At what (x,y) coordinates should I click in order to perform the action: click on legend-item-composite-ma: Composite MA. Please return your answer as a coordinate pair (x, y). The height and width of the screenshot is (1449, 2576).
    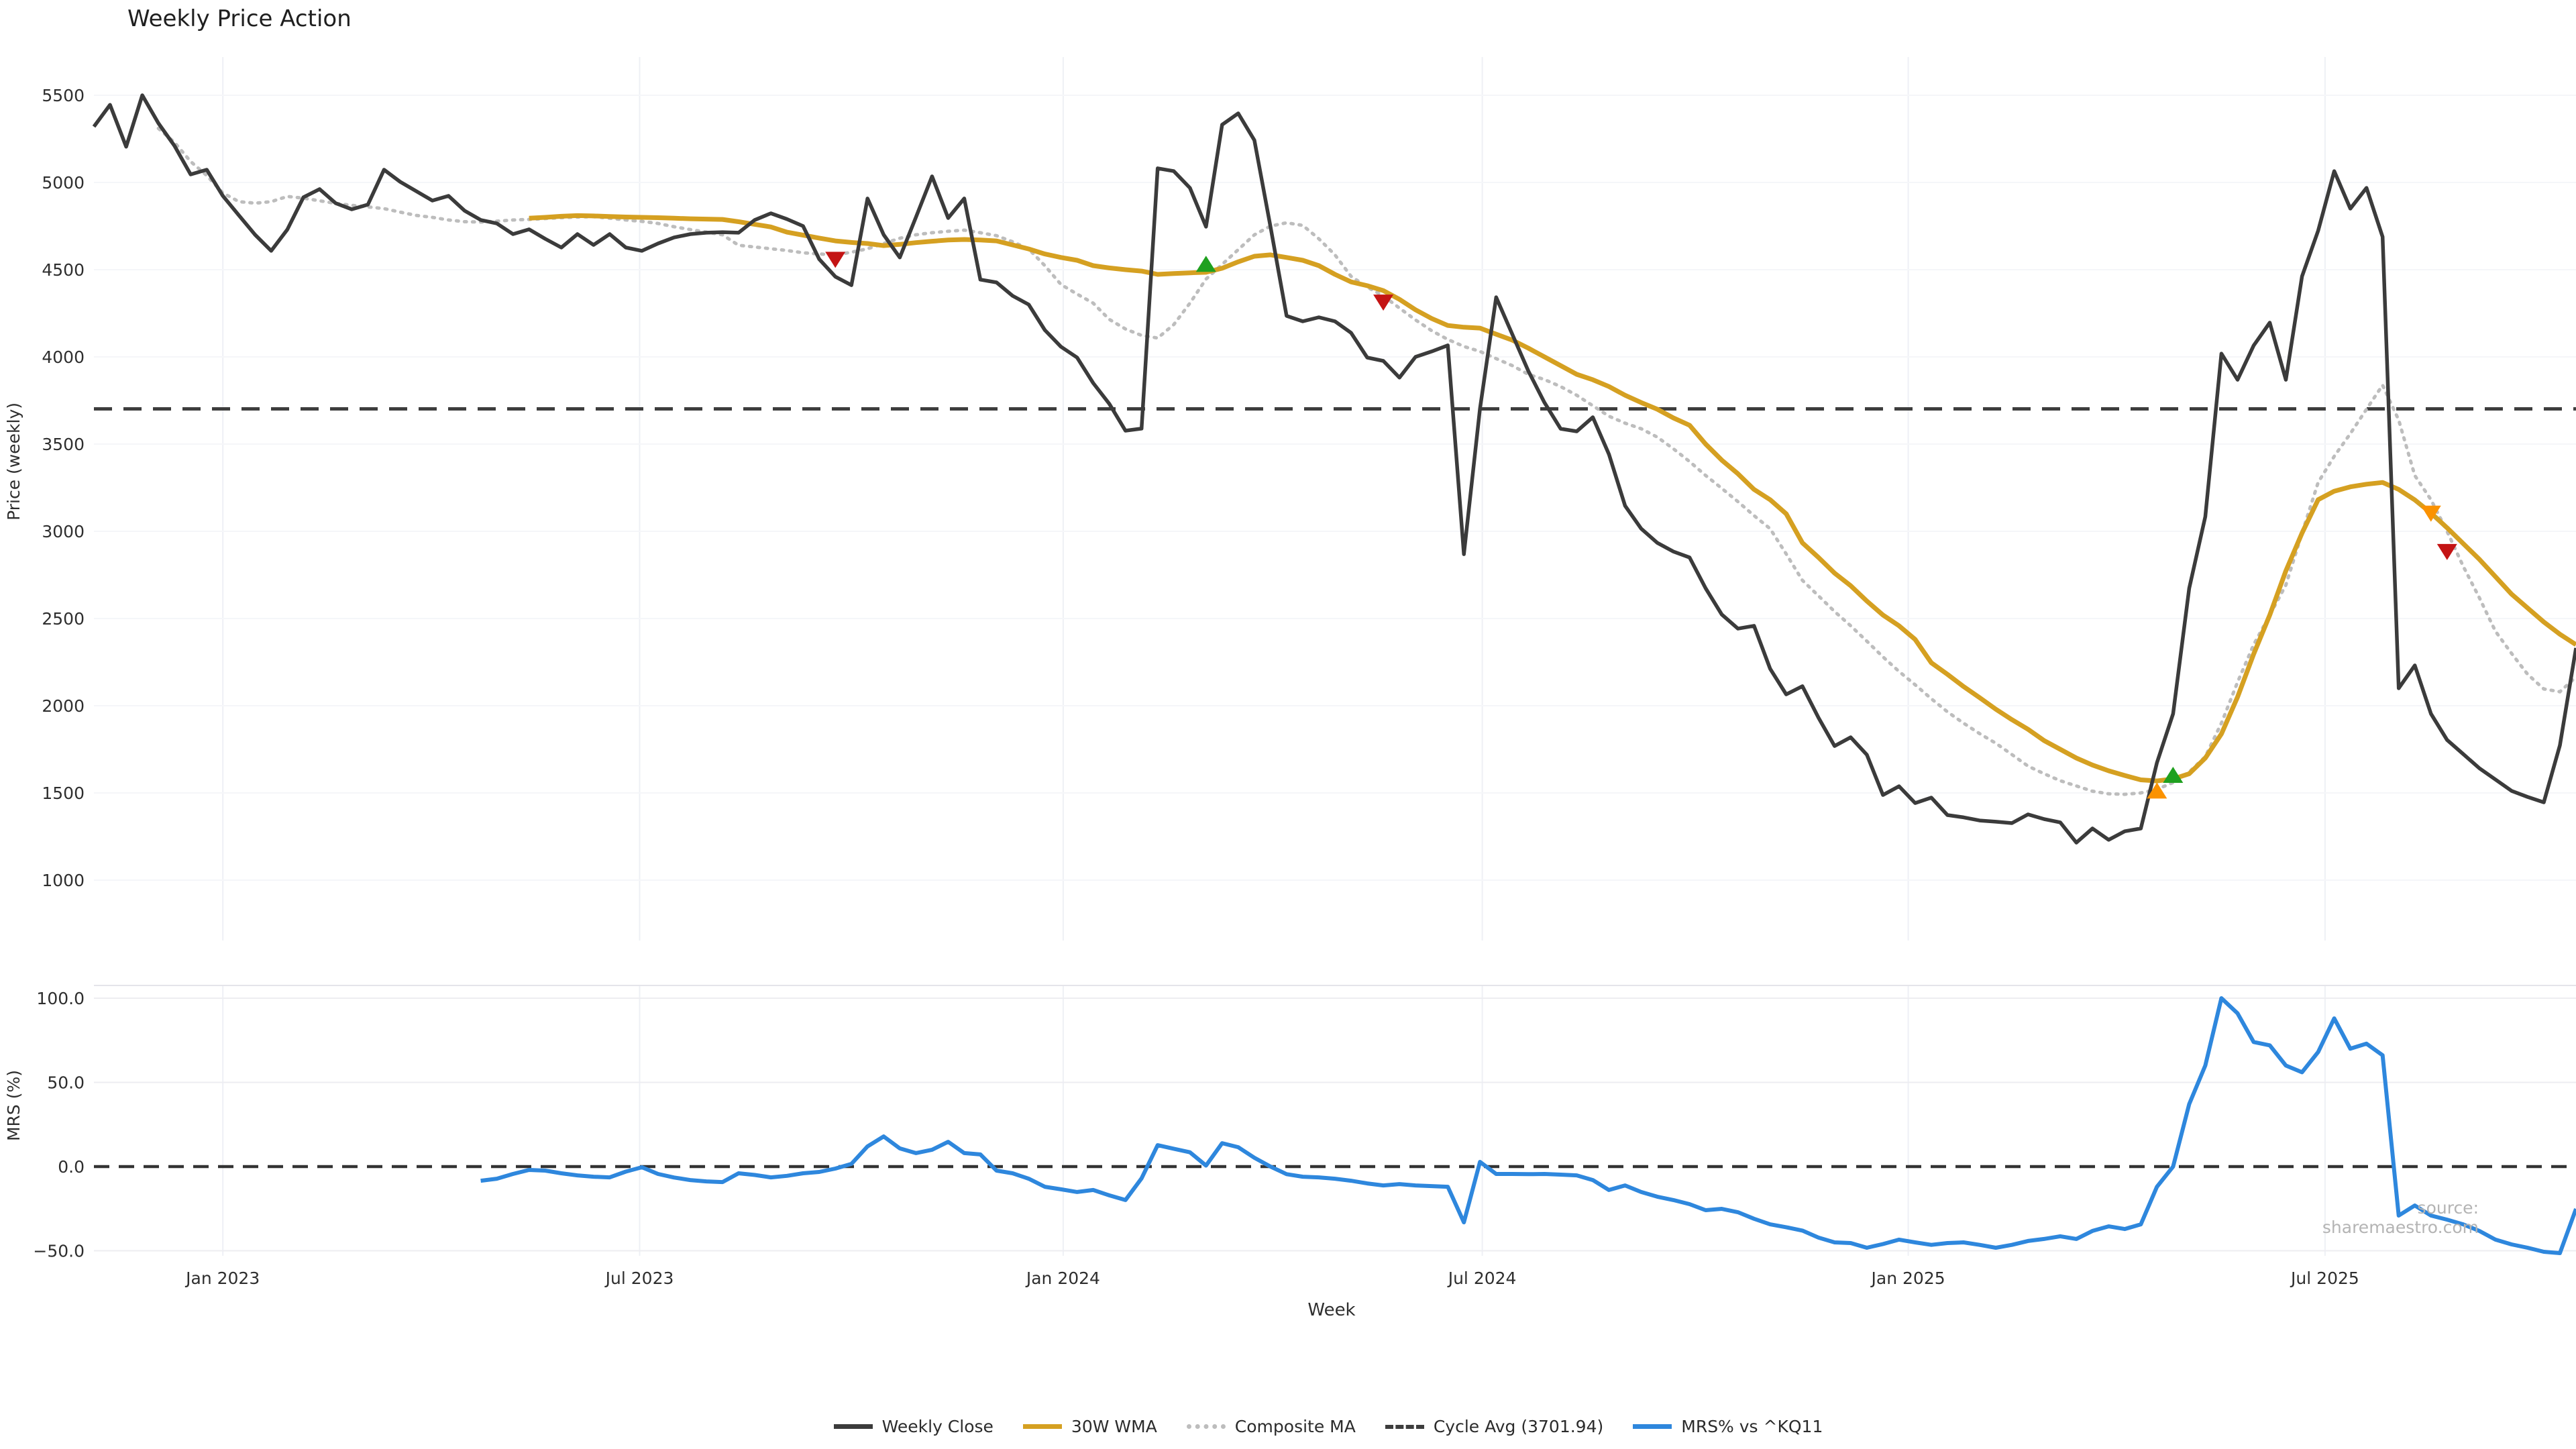
    Looking at the image, I should click on (1271, 1426).